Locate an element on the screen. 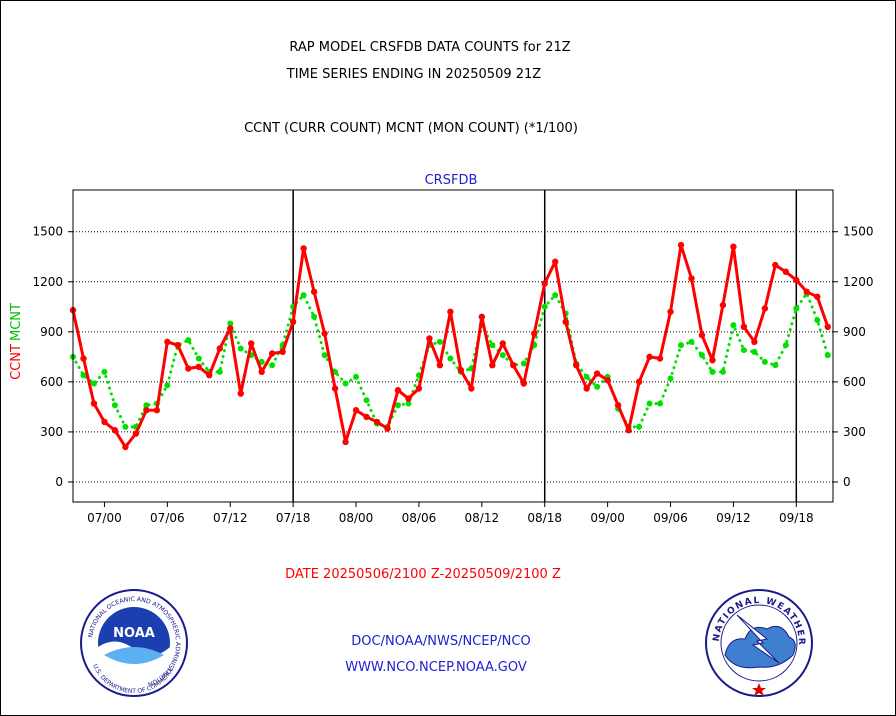 The image size is (896, 716). x-tick-label: 09/06 is located at coordinates (670, 518).